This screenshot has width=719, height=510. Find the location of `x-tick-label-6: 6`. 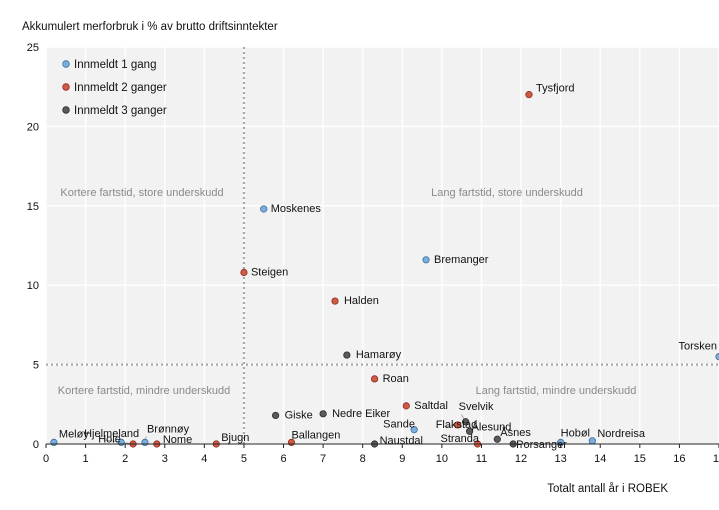

x-tick-label-6: 6 is located at coordinates (283, 459).